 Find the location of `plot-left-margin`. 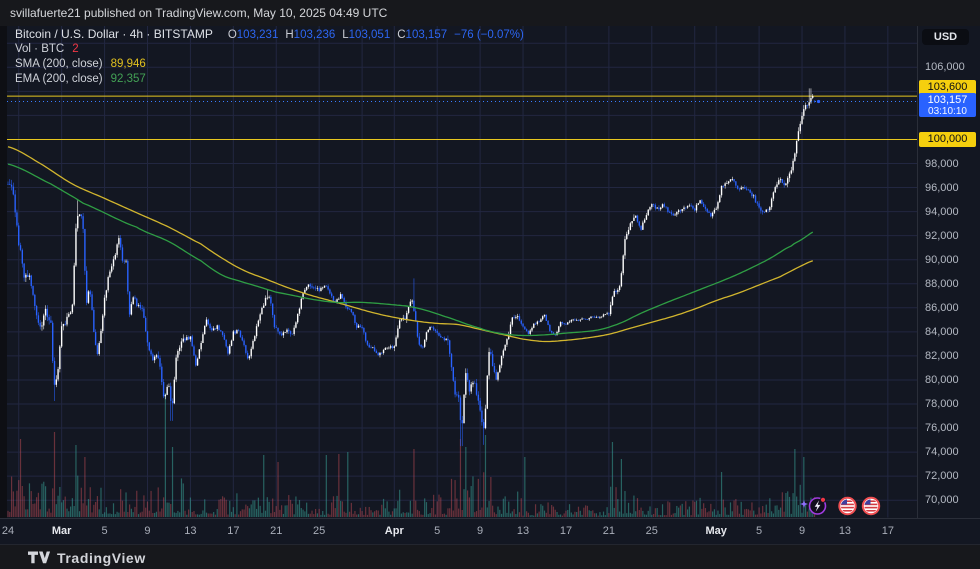

plot-left-margin is located at coordinates (3, 272).